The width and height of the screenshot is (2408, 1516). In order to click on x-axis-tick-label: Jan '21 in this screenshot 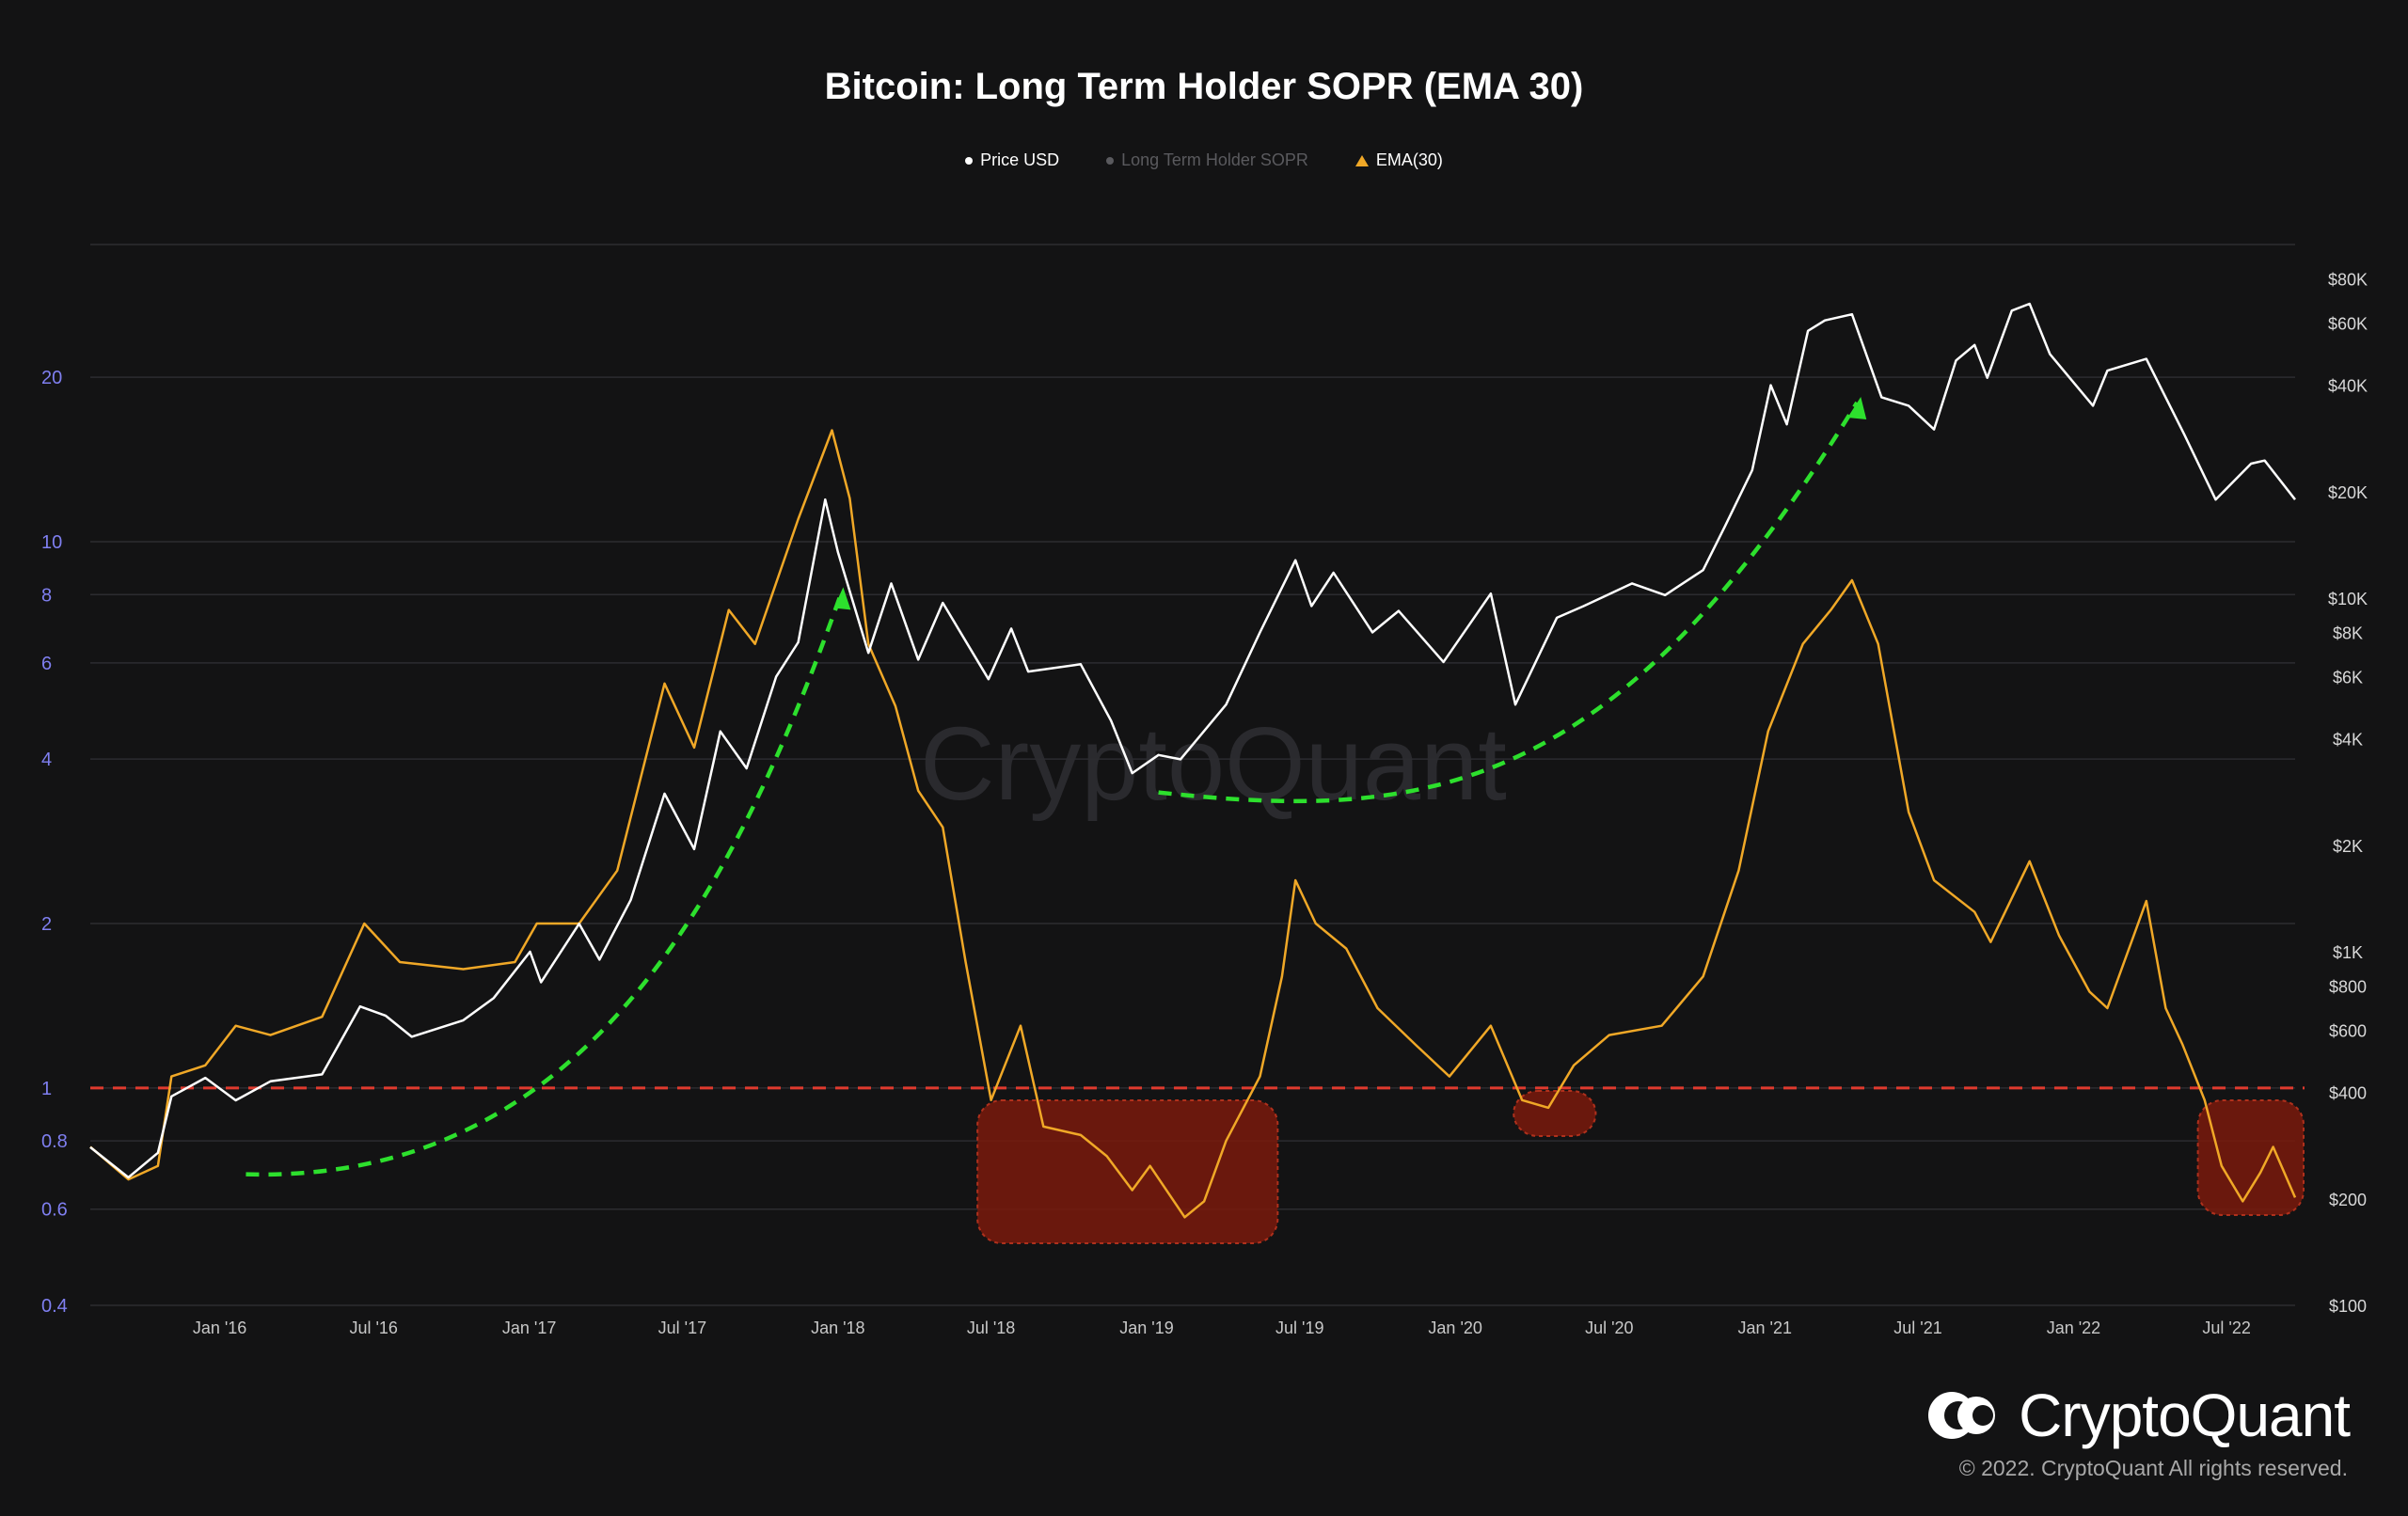, I will do `click(1765, 1328)`.